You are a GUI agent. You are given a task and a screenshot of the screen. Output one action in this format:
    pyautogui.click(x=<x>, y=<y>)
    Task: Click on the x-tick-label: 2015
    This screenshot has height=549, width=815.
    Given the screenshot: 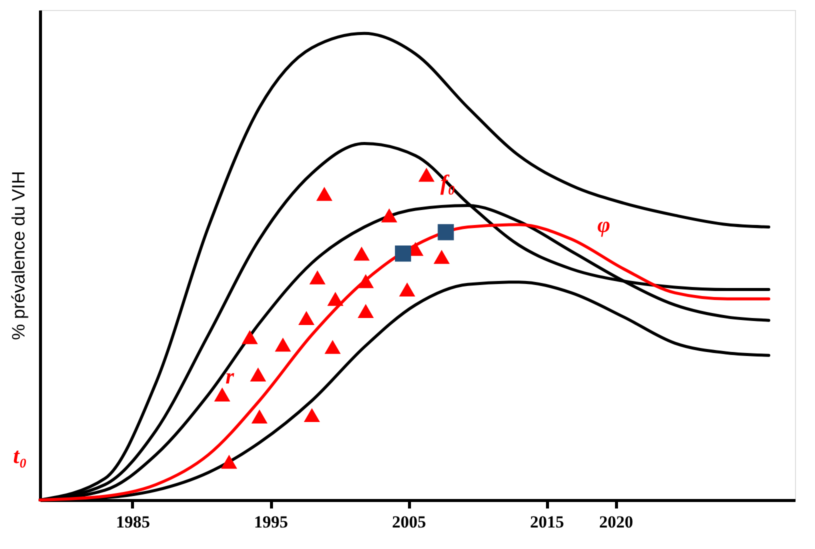 What is the action you would take?
    pyautogui.click(x=547, y=522)
    